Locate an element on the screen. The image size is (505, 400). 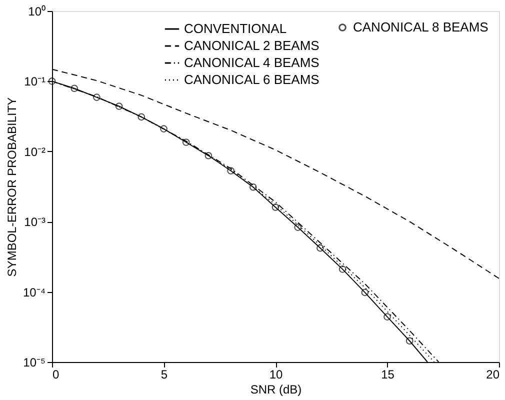
legend-label: CONVENTIONAL is located at coordinates (235, 28).